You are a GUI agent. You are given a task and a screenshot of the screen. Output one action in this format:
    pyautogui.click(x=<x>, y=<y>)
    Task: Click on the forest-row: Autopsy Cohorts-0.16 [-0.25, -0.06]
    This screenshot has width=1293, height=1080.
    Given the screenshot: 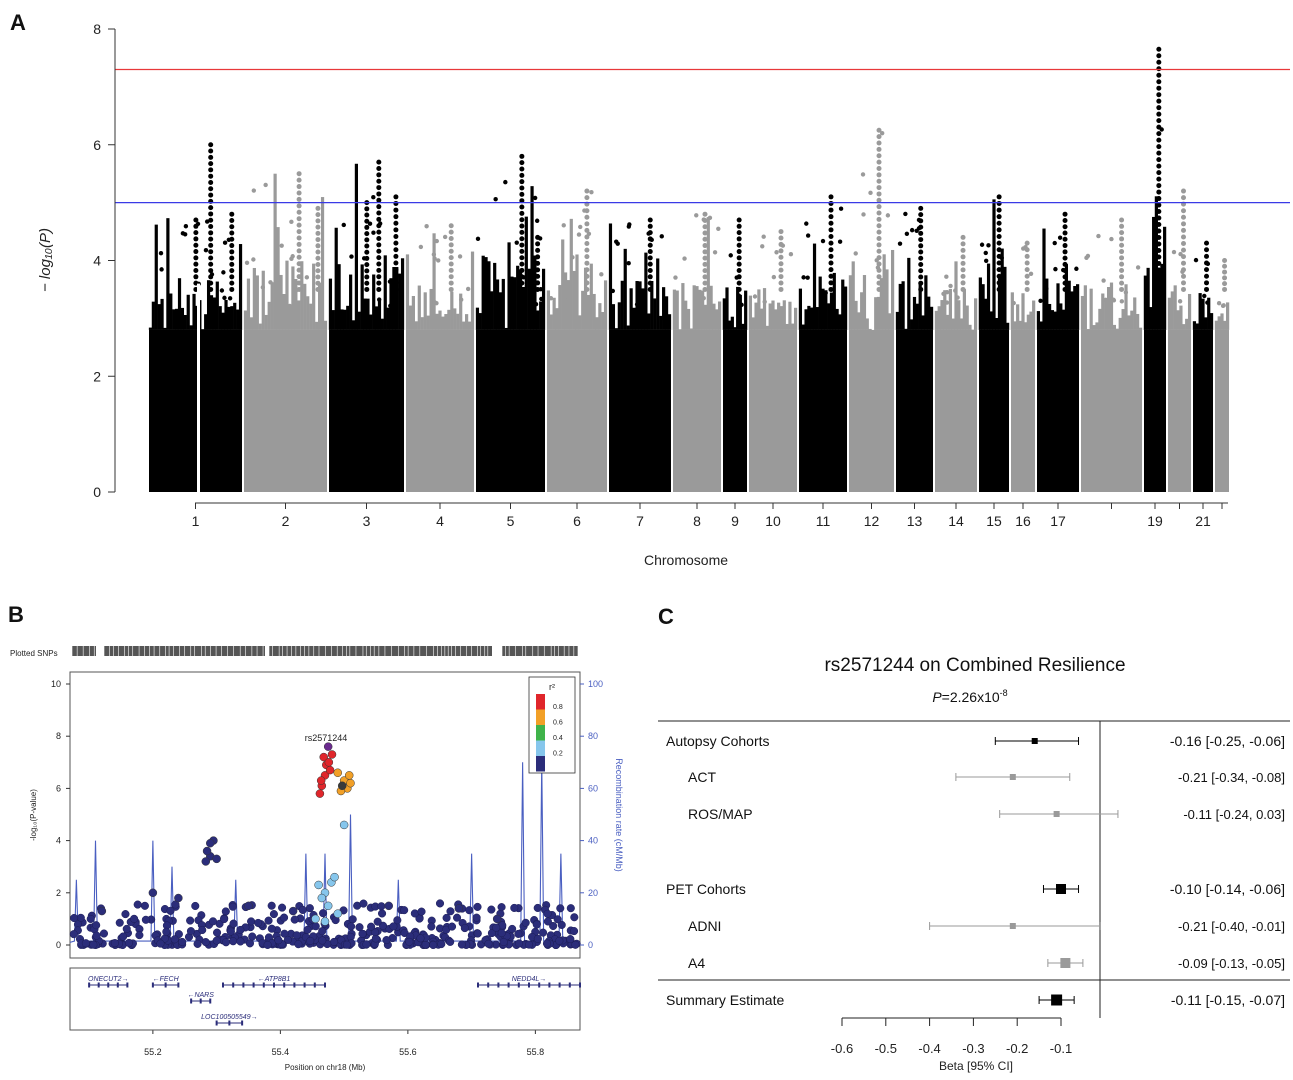 What is the action you would take?
    pyautogui.click(x=975, y=741)
    